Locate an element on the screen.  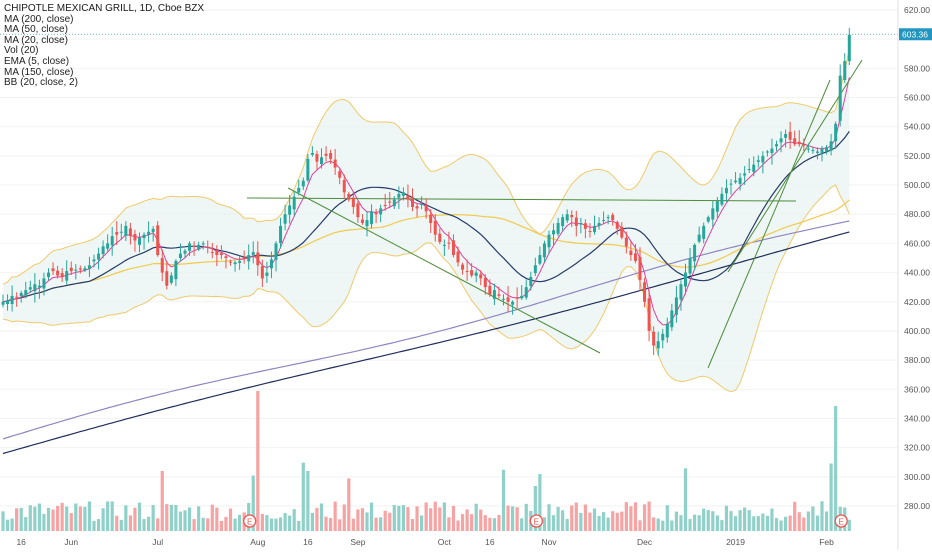
legend-ma20: MA (20, close) is located at coordinates (36, 40).